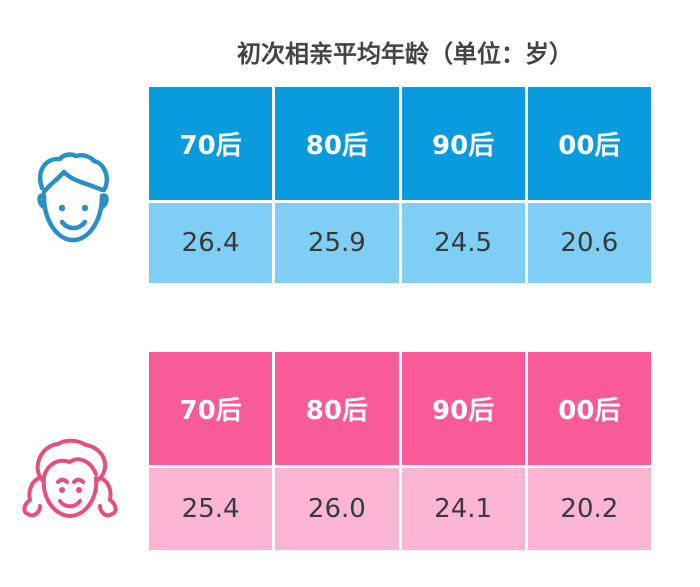 Image resolution: width=700 pixels, height=587 pixels. What do you see at coordinates (589, 243) in the screenshot?
I see `male-value-00s: 20.6` at bounding box center [589, 243].